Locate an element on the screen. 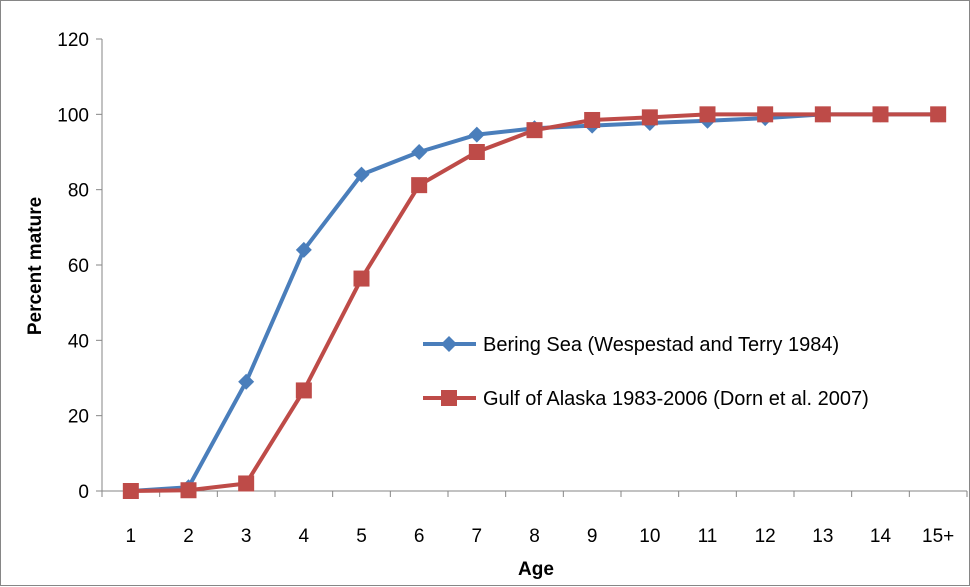 The height and width of the screenshot is (587, 970). y-tick-labels: 0 20 40 60 80 100 120 is located at coordinates (79, 266).